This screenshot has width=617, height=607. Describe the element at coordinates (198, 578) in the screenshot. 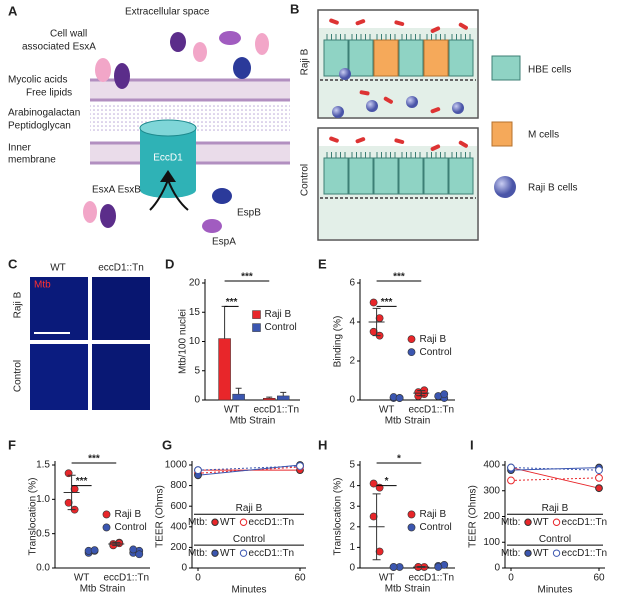

I see `x-tick-label: 0` at that location.